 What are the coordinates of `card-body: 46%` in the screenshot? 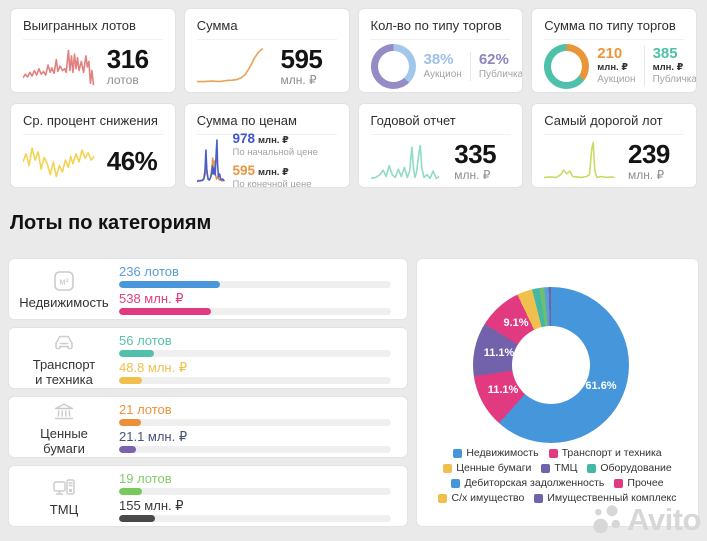 It's located at (93, 161).